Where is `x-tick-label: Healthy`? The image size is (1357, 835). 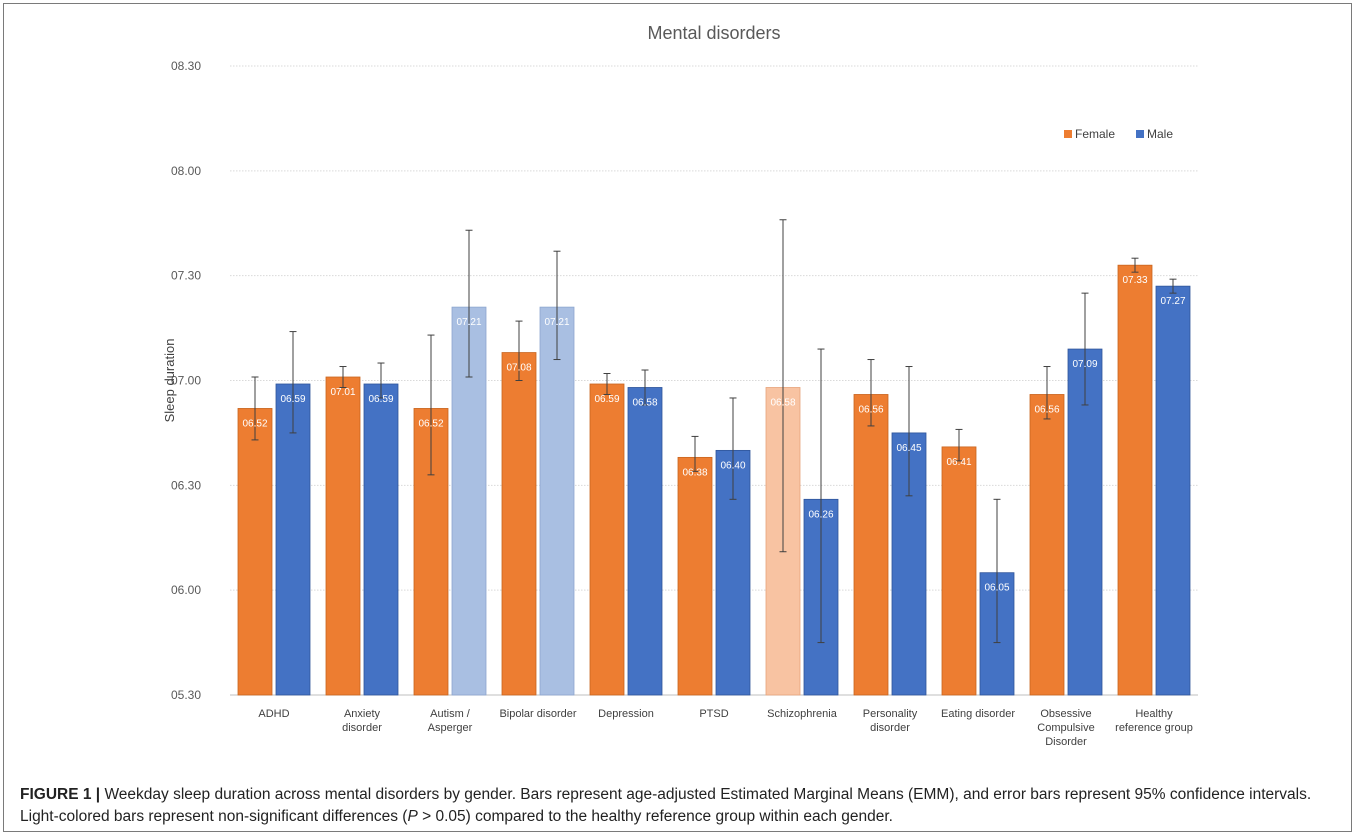 x-tick-label: Healthy is located at coordinates (1154, 714).